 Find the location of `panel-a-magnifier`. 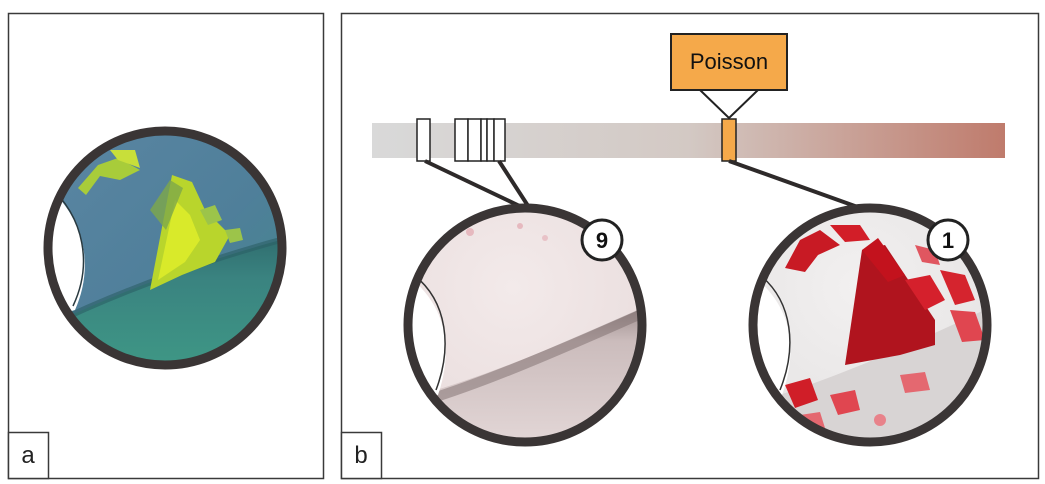

panel-a-magnifier is located at coordinates (165, 248).